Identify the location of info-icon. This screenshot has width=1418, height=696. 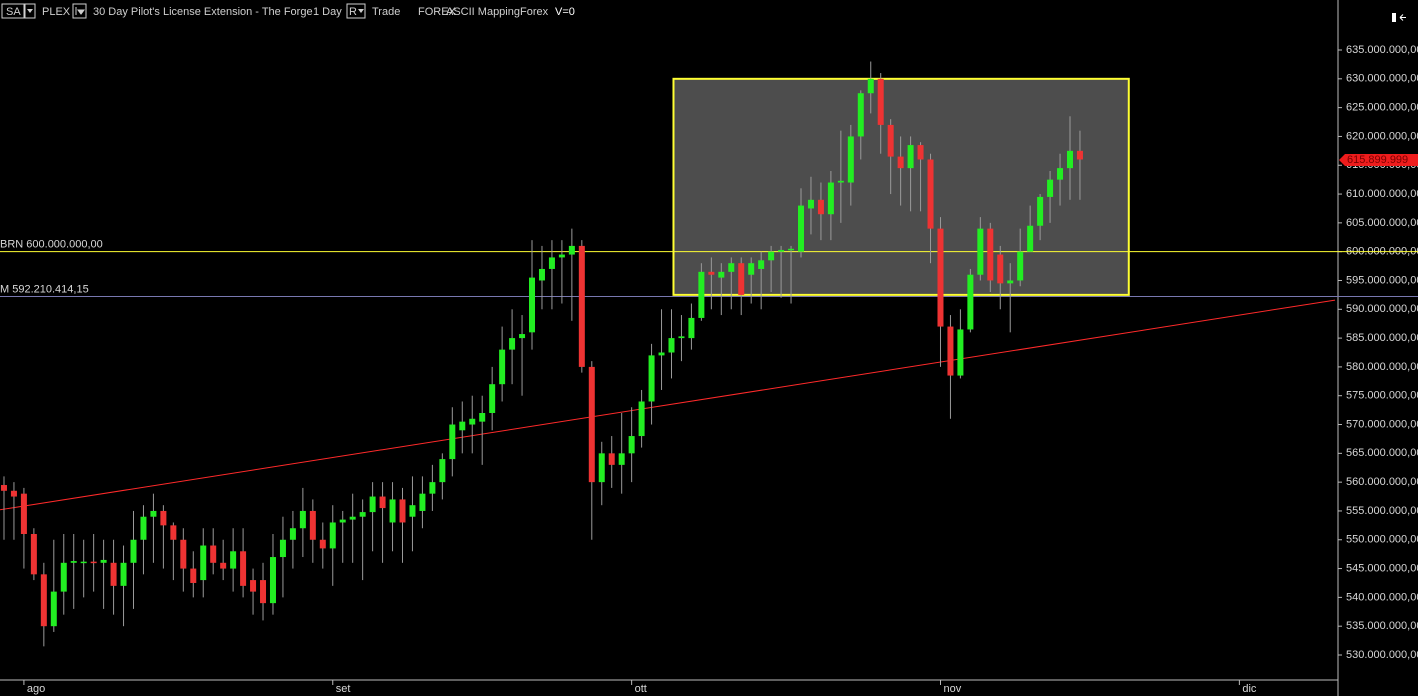
(80, 11).